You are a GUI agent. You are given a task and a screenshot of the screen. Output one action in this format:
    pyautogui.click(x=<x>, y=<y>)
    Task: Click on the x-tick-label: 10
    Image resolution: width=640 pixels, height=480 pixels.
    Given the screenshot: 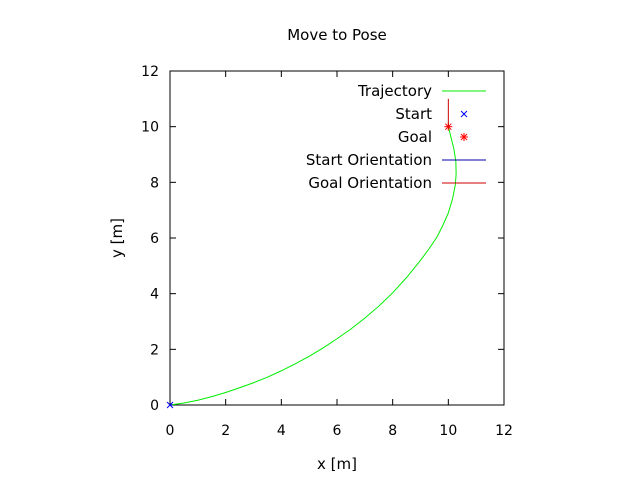 What is the action you would take?
    pyautogui.click(x=448, y=431)
    